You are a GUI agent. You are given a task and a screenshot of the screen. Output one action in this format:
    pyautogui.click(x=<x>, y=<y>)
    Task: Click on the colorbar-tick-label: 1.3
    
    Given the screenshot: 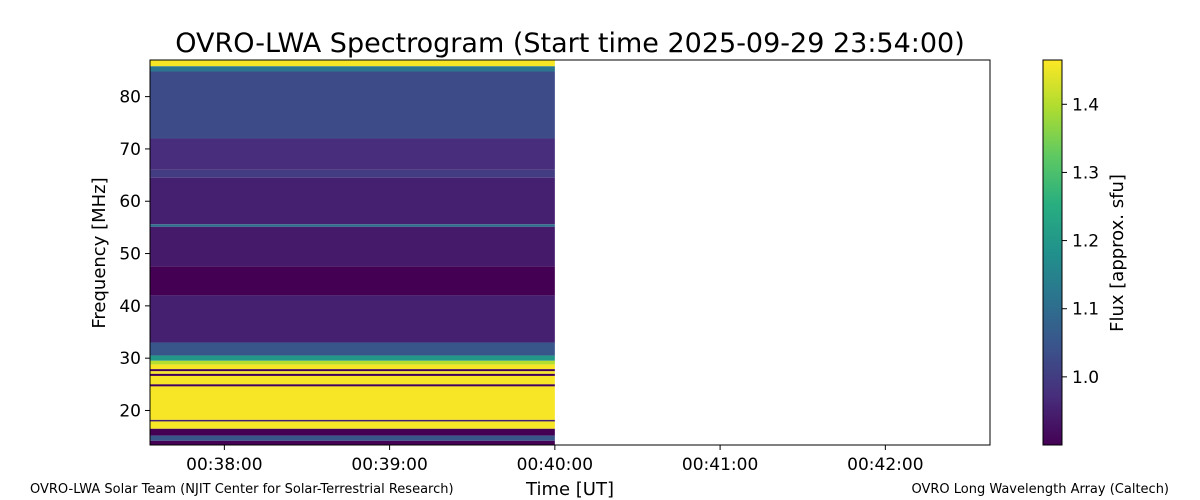 What is the action you would take?
    pyautogui.click(x=1085, y=173)
    